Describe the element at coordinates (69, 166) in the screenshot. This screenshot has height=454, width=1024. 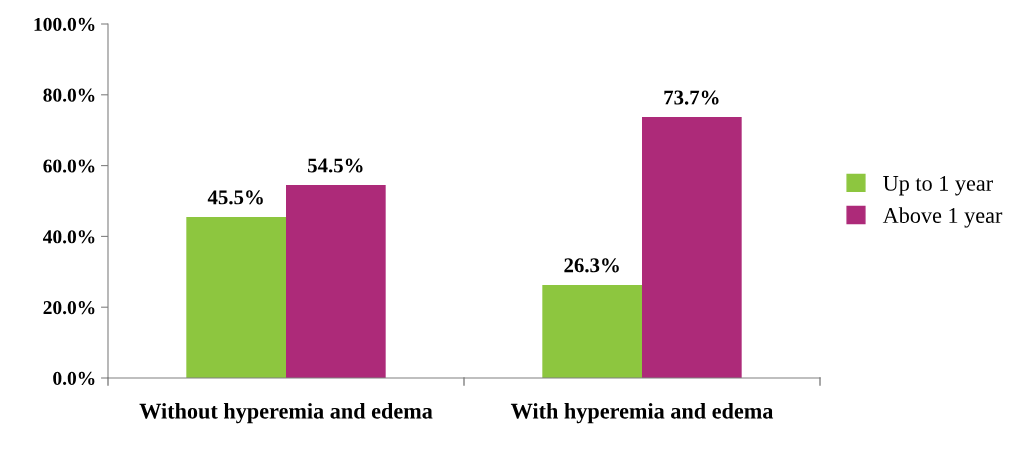
I see `y-tick-label: 60.0%` at that location.